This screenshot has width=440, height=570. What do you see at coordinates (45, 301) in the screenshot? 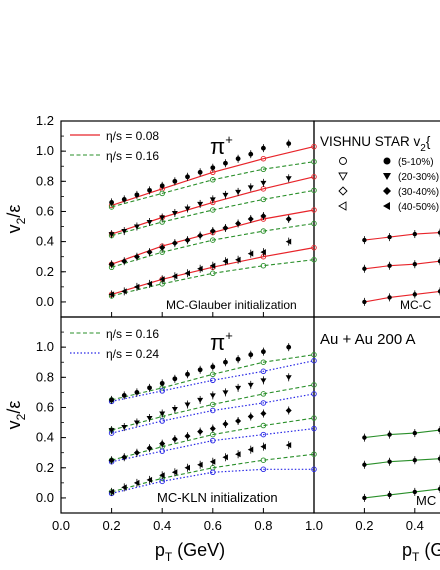
I see `y-tick-label-top: 0.0` at bounding box center [45, 301].